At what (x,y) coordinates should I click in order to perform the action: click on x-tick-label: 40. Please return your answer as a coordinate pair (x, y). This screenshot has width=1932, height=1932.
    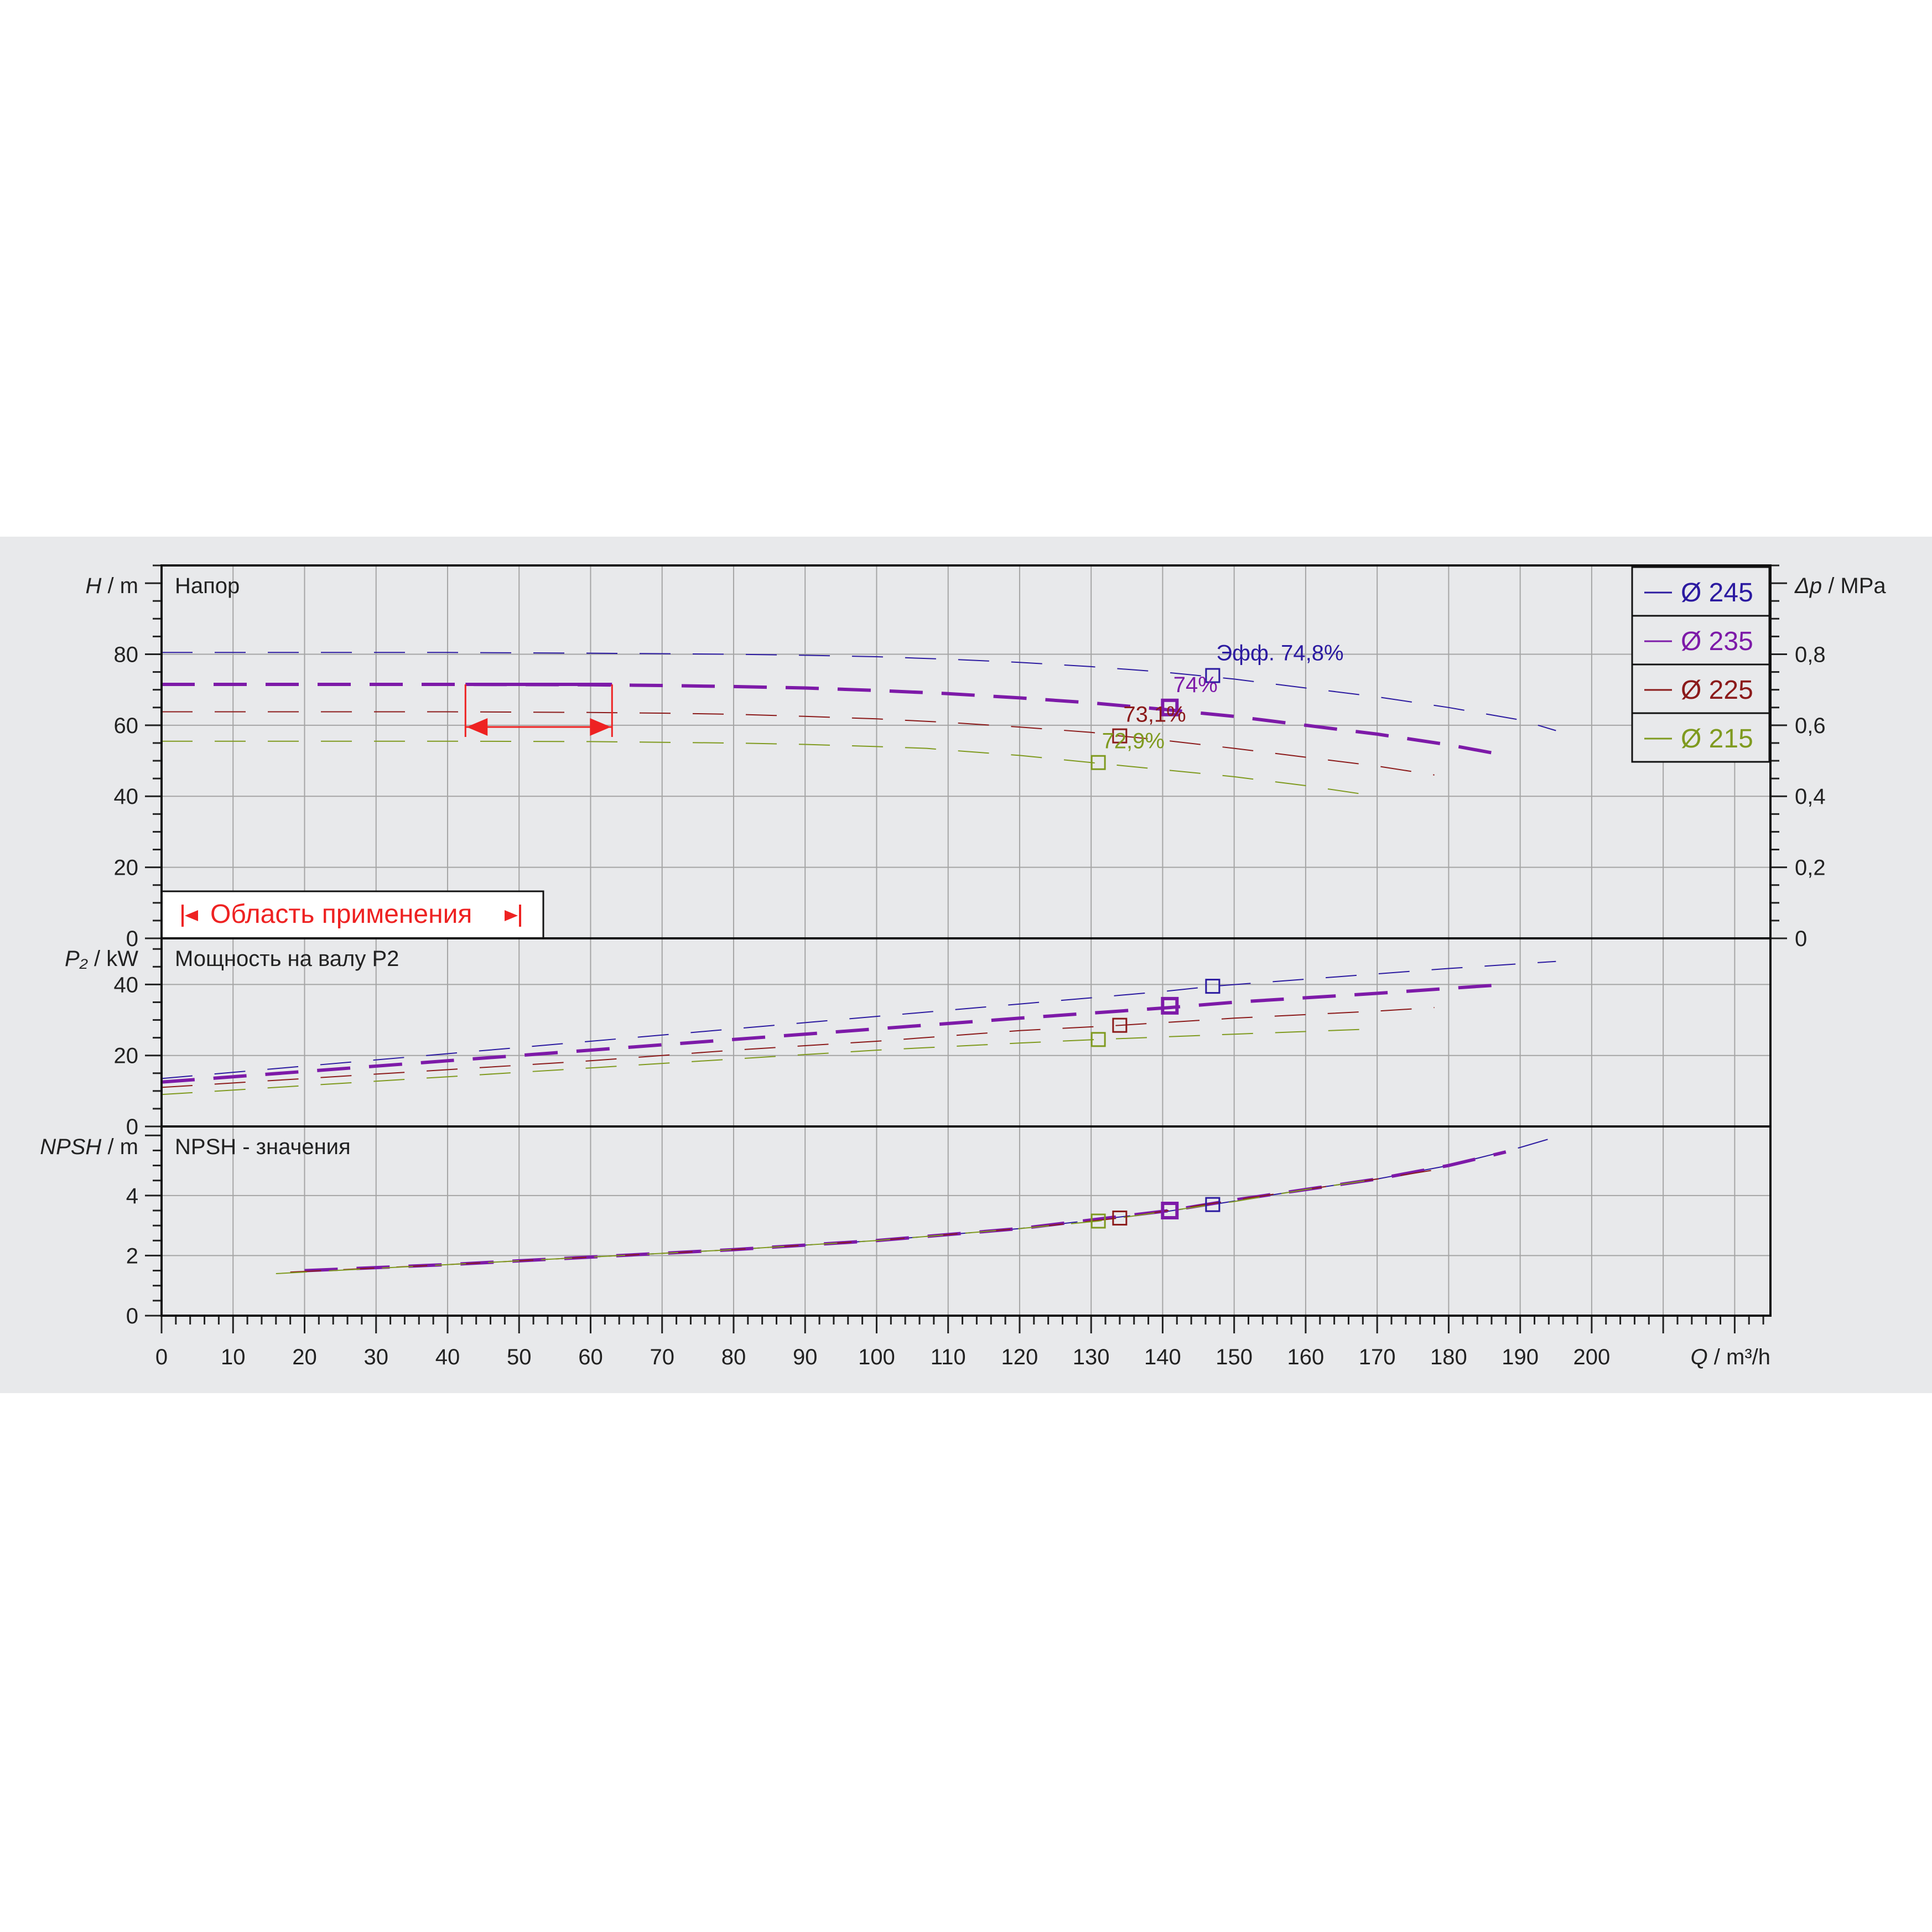
    Looking at the image, I should click on (447, 1357).